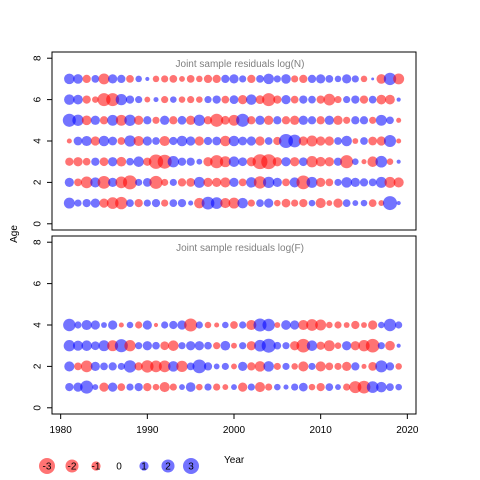 Image resolution: width=480 pixels, height=480 pixels. I want to click on log-n-bubble-age7-1990, so click(147, 78).